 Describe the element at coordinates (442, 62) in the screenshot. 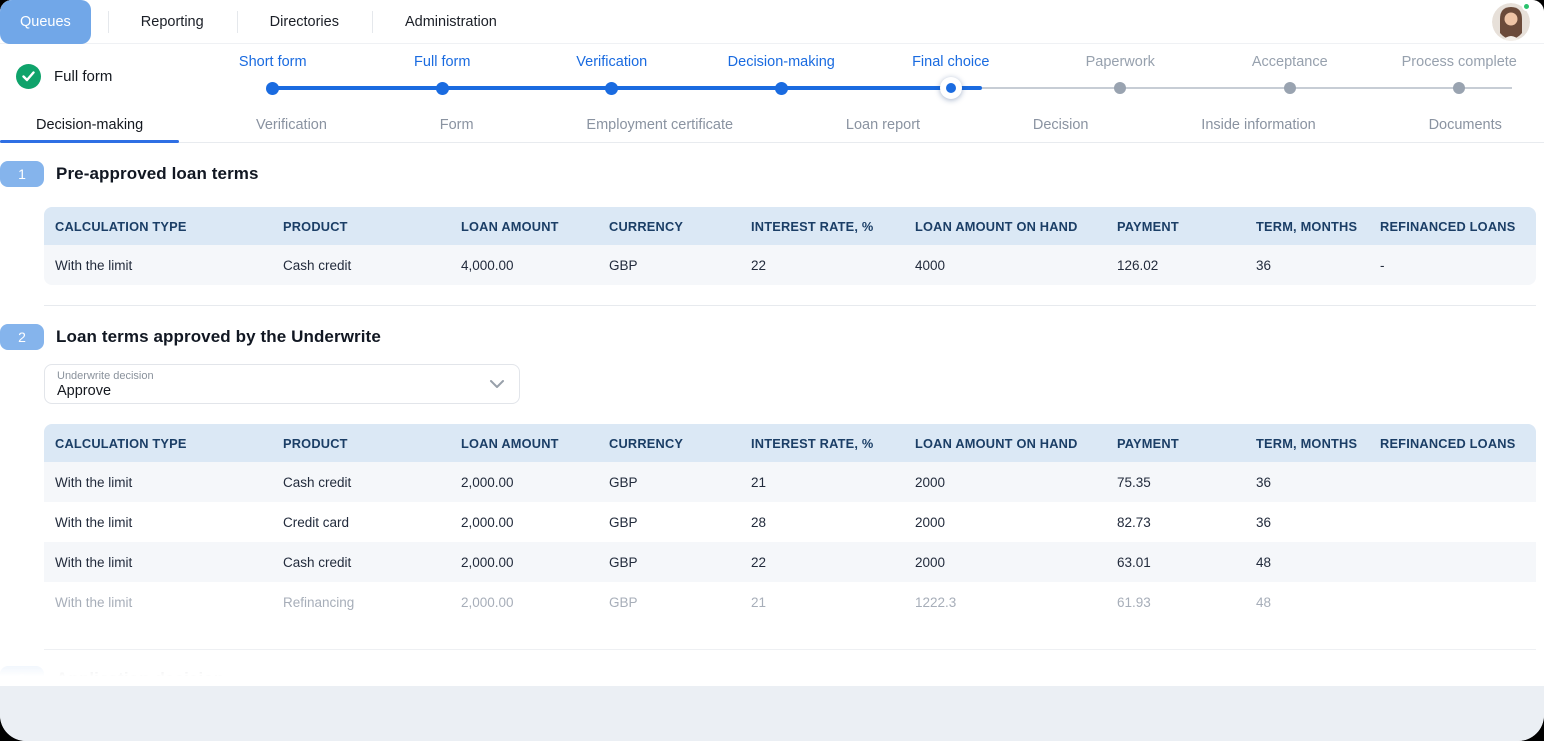

I see `step-label: Full form` at that location.